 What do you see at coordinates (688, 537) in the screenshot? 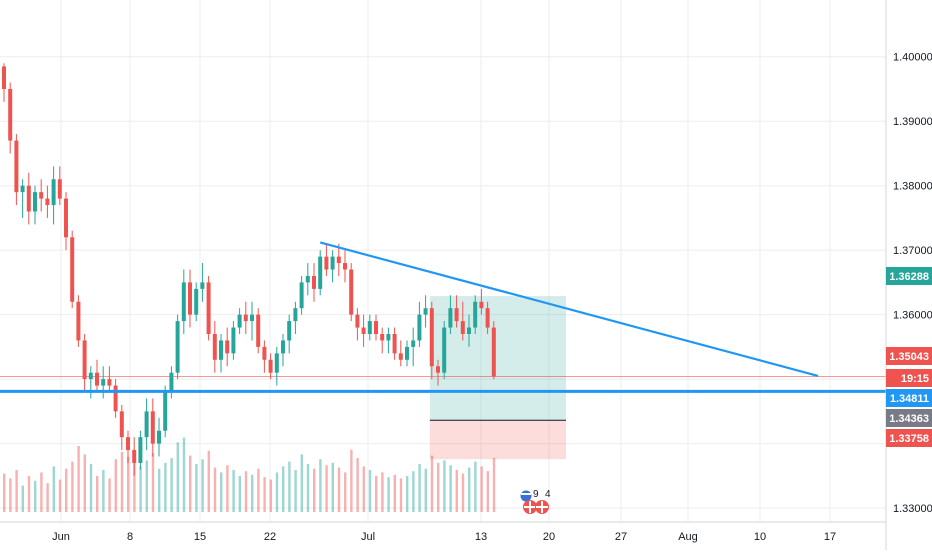
I see `time-tick-label: Aug` at bounding box center [688, 537].